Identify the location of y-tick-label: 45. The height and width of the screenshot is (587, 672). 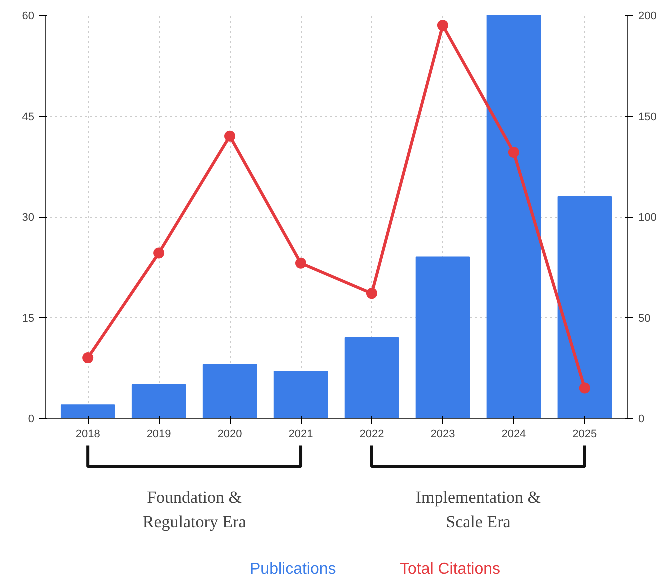
(28, 117).